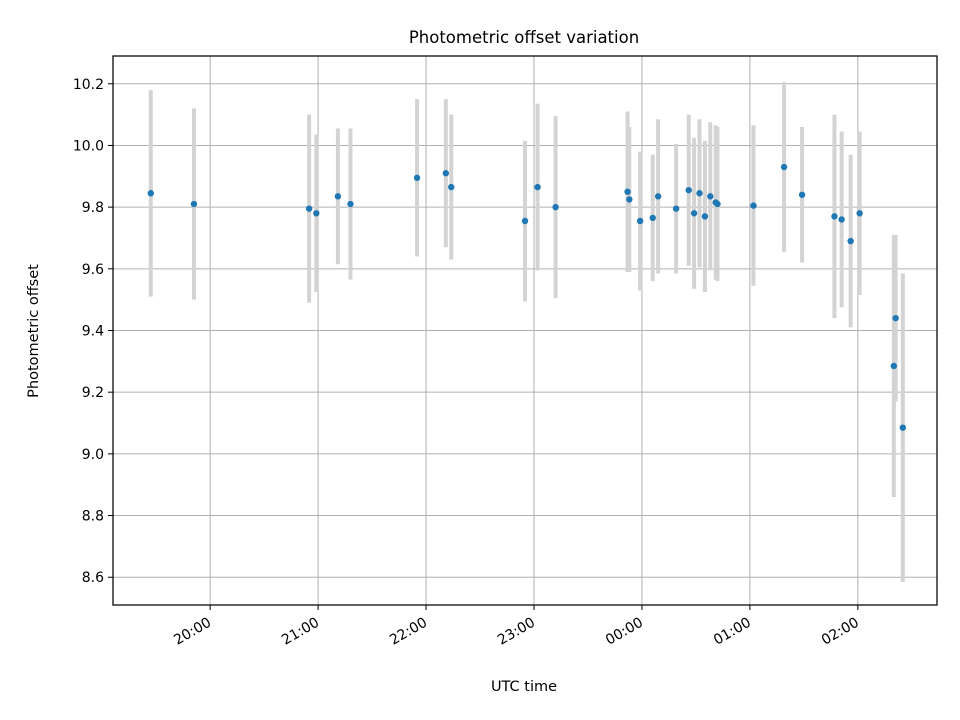  I want to click on chart-title: Photometric offset variation, so click(524, 37).